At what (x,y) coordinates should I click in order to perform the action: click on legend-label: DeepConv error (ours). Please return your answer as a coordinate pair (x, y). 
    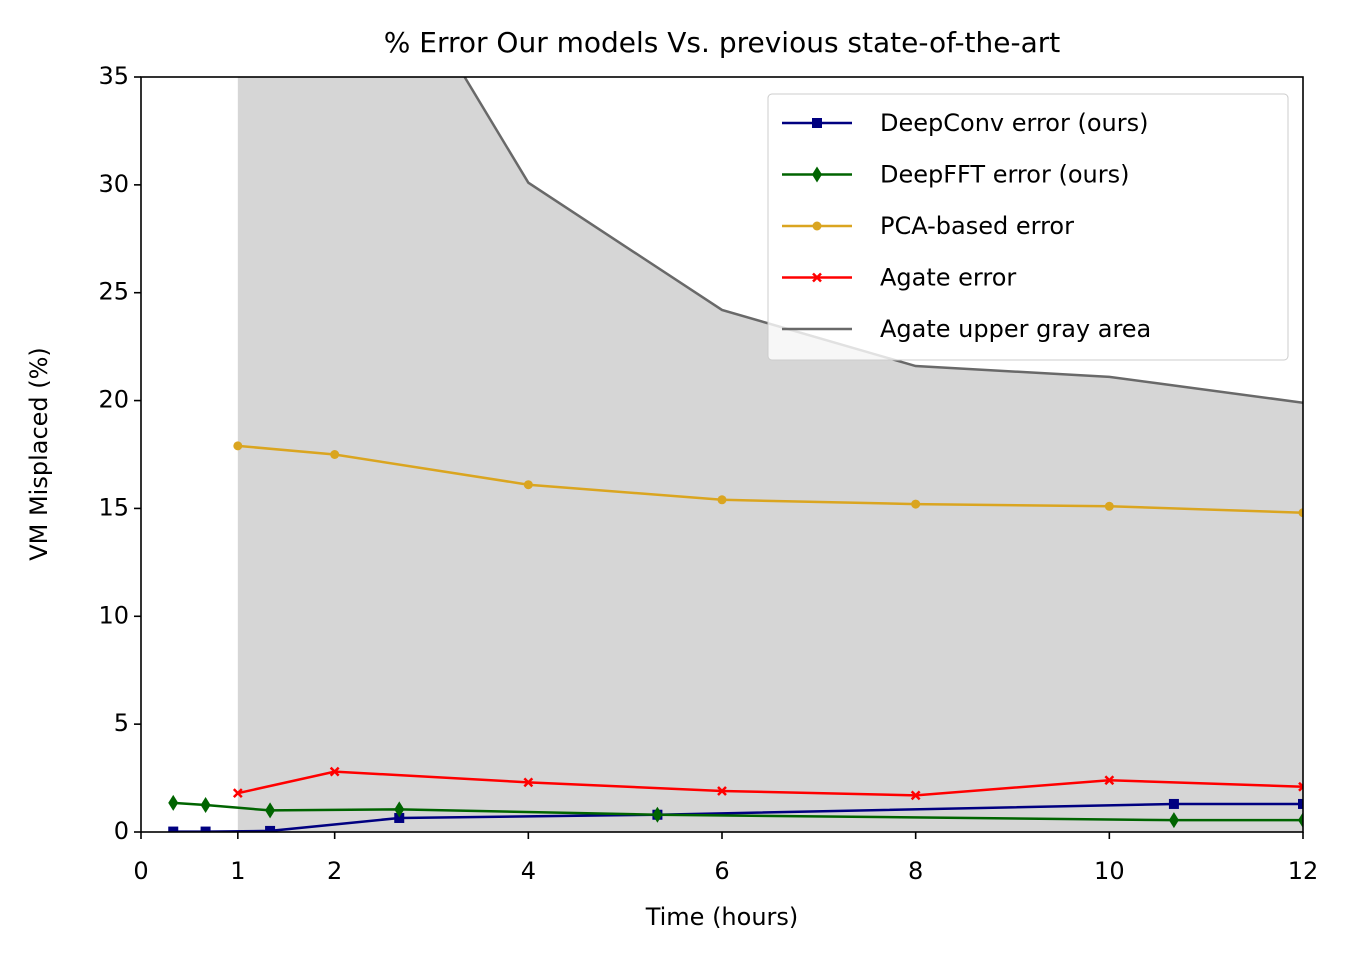
    Looking at the image, I should click on (1014, 123).